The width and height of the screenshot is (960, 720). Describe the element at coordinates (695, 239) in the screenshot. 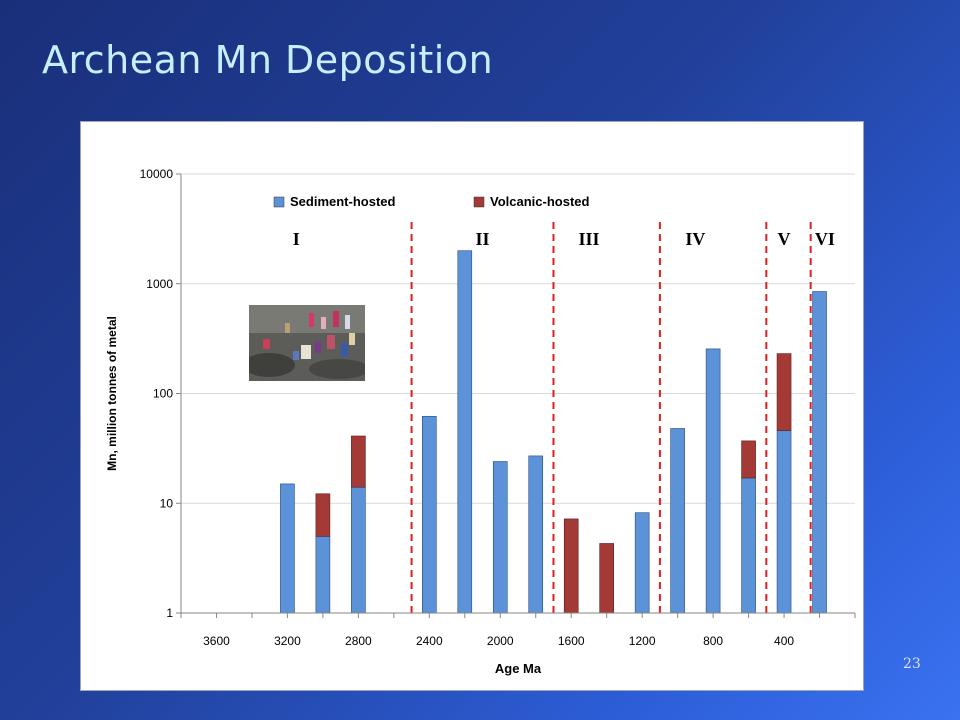

I see `interval-label-IV: IV` at that location.